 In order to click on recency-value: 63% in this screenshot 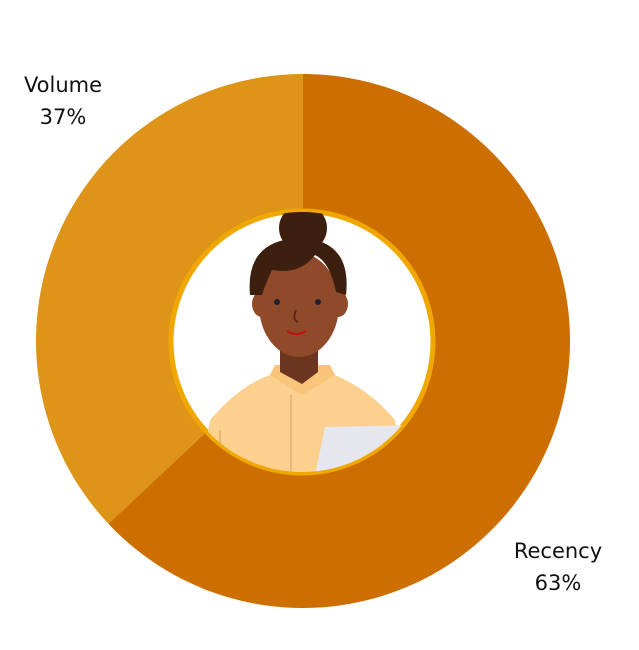, I will do `click(558, 583)`.